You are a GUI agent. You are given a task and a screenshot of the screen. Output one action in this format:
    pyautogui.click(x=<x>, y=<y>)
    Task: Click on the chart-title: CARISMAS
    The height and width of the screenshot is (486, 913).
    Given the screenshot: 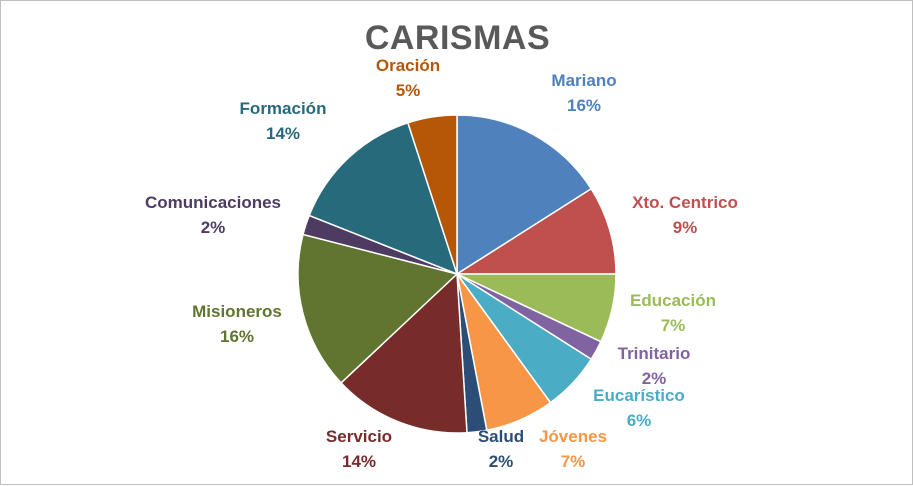 What is the action you would take?
    pyautogui.click(x=457, y=38)
    